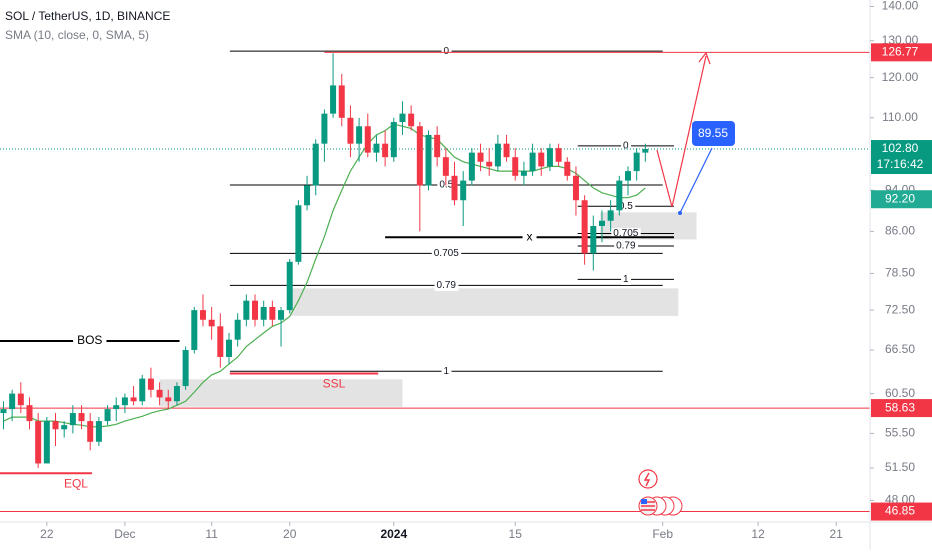  What do you see at coordinates (900, 77) in the screenshot?
I see `y-tick-label: 120.00` at bounding box center [900, 77].